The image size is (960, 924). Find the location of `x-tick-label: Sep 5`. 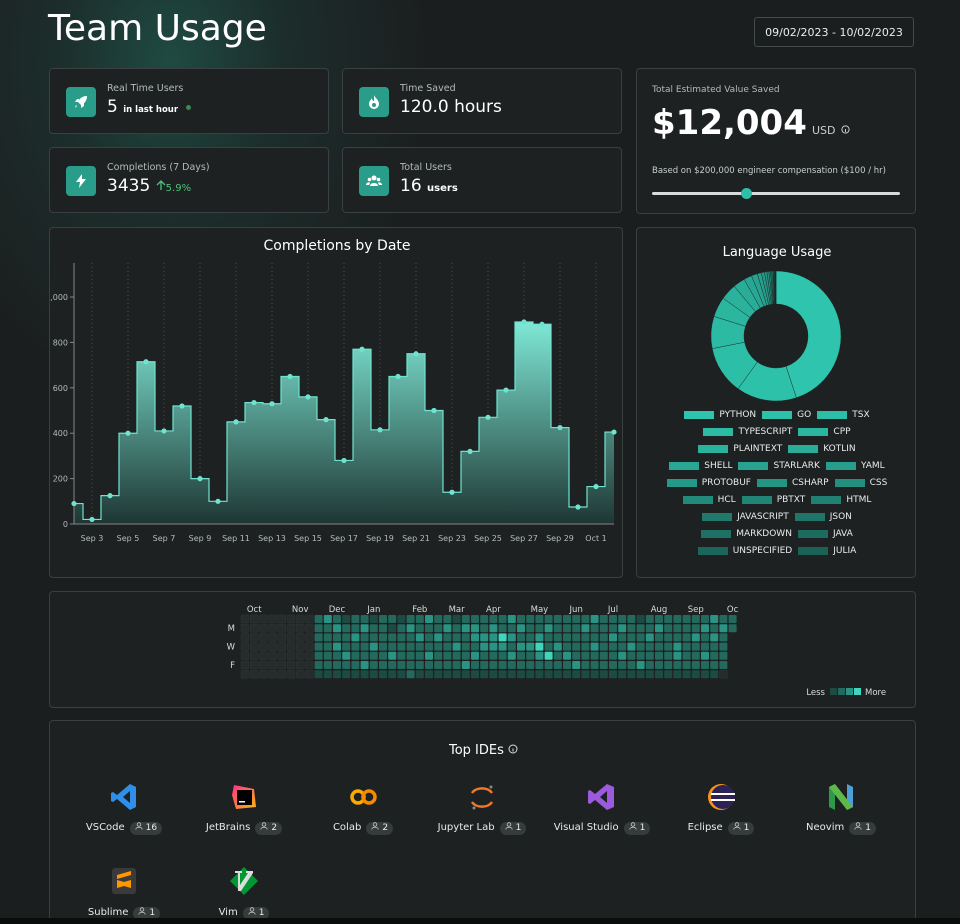

x-tick-label: Sep 5 is located at coordinates (128, 538).